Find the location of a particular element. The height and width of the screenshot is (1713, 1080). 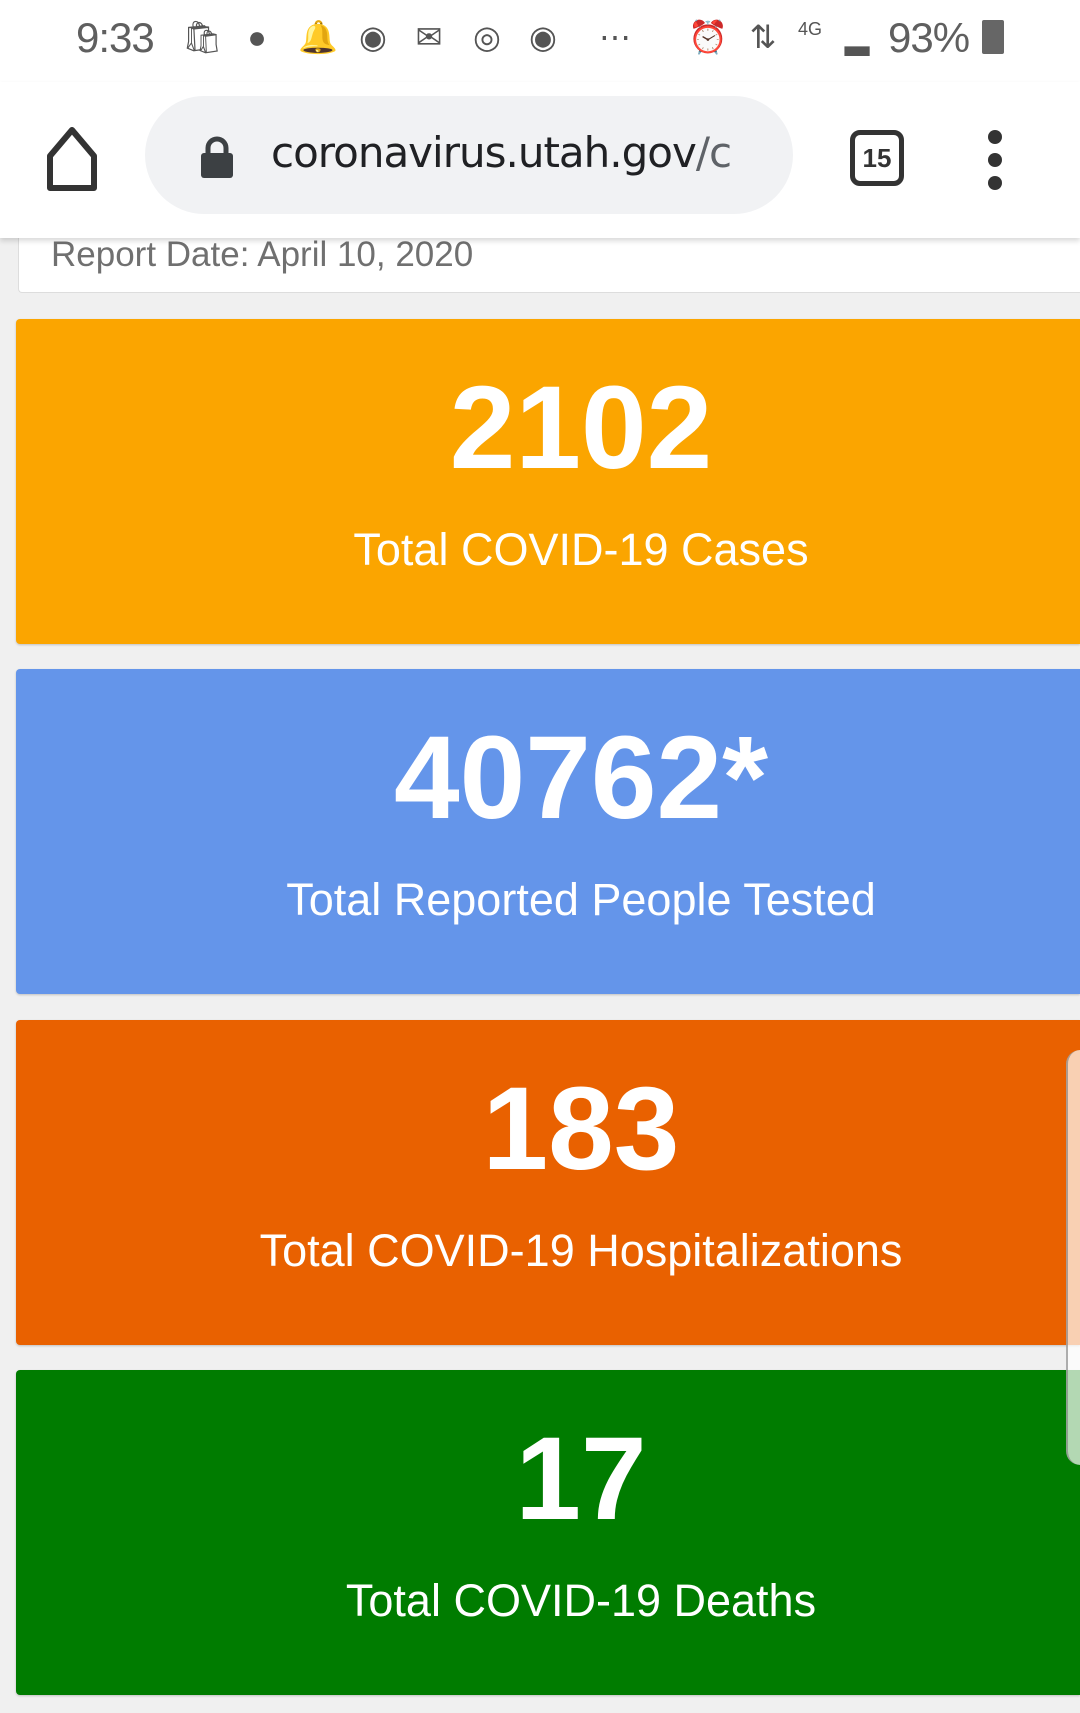

tab-switcher-button: 15 is located at coordinates (877, 158).